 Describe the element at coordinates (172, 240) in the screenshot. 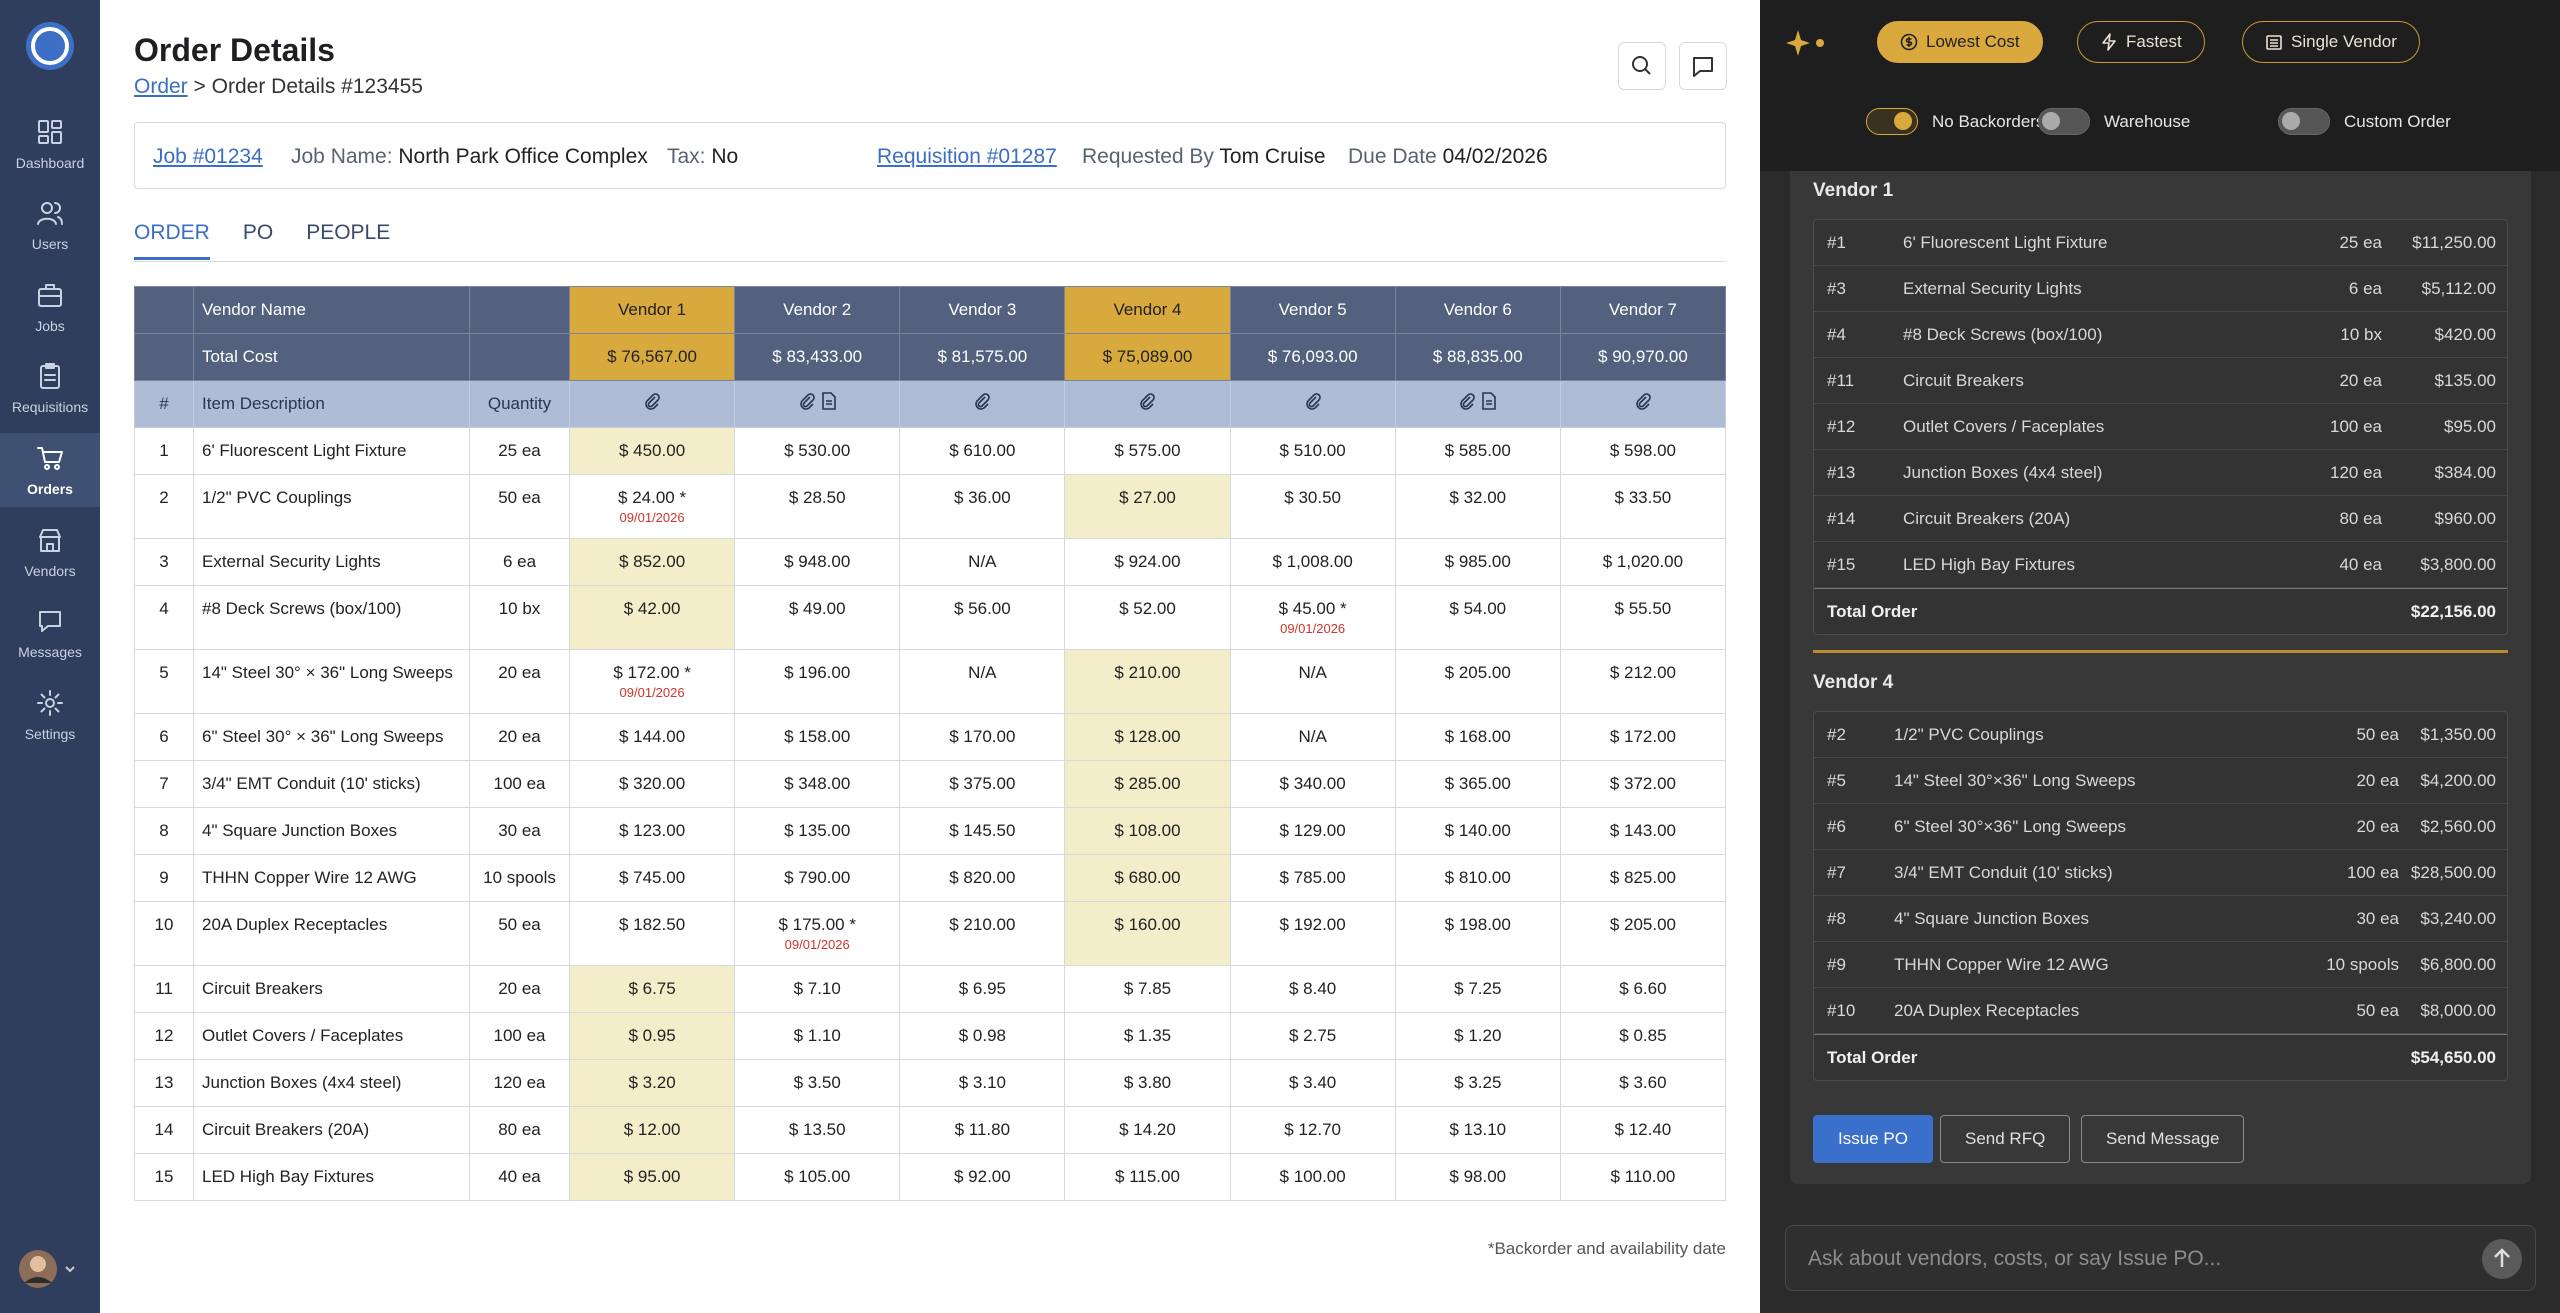

I see `tab: ORDER` at that location.